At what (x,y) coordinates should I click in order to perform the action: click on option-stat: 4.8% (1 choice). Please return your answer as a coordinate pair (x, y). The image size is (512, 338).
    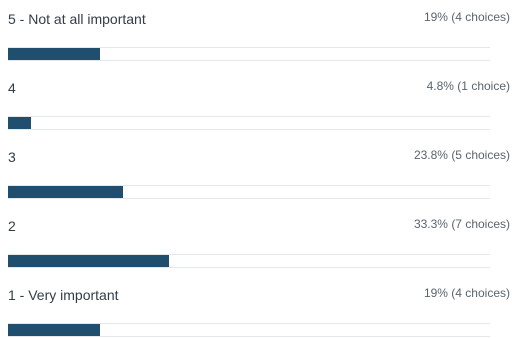
    Looking at the image, I should click on (468, 86).